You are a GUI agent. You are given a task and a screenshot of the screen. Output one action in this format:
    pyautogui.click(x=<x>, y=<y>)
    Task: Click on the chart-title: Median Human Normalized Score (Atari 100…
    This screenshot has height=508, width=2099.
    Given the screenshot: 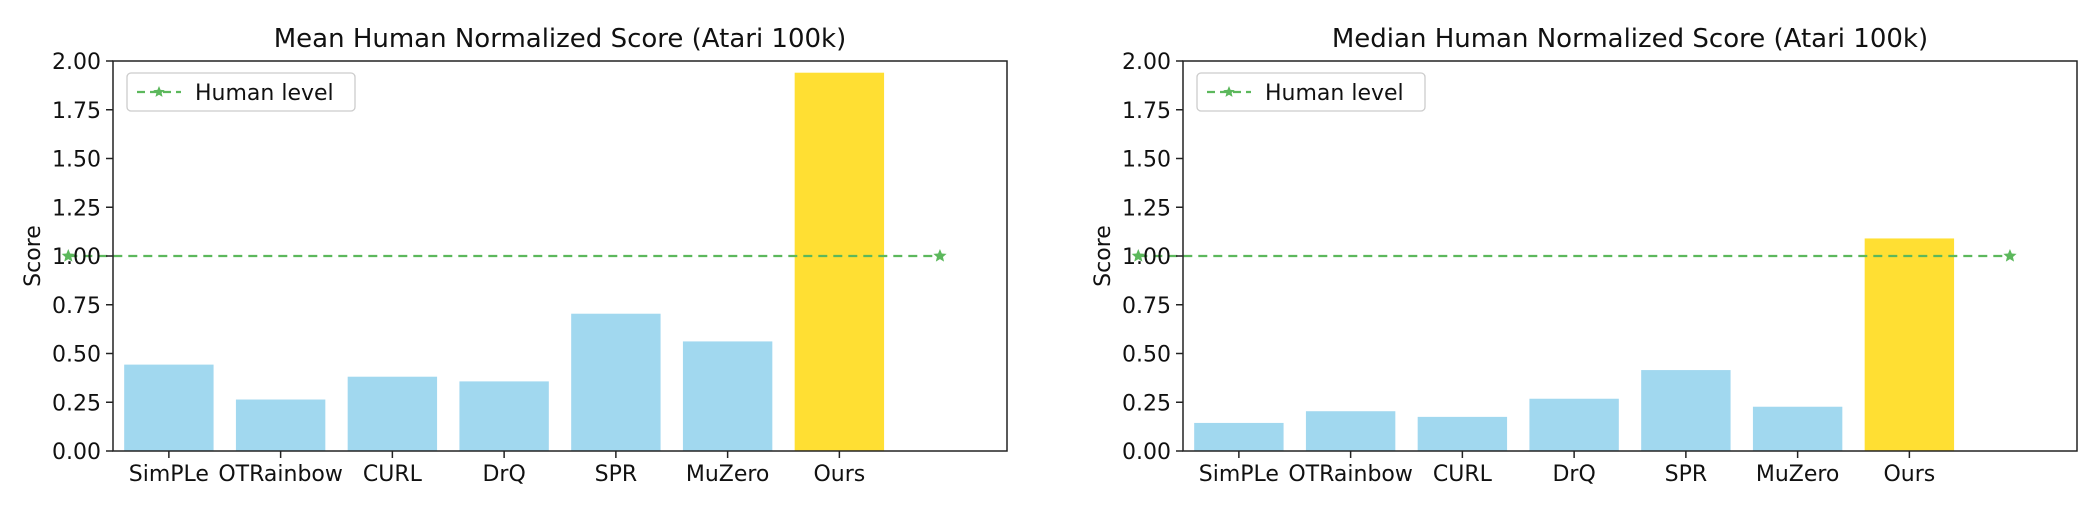 What is the action you would take?
    pyautogui.click(x=1630, y=39)
    